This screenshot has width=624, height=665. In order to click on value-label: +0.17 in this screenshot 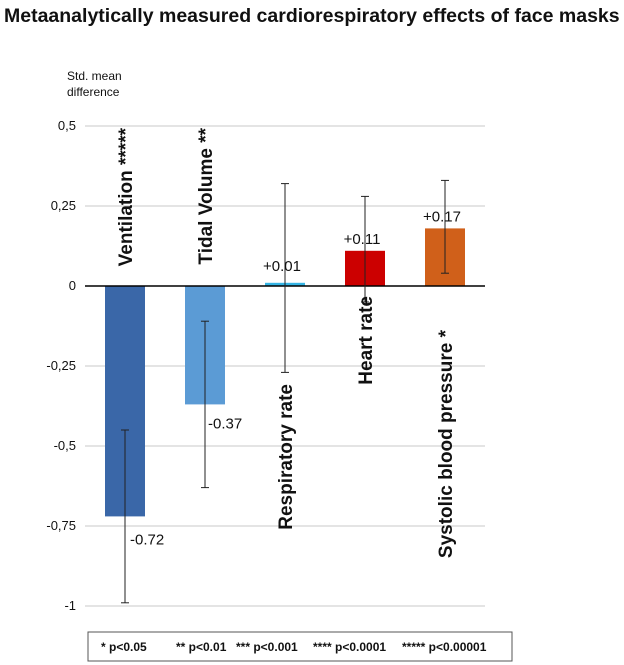, I will do `click(442, 216)`.